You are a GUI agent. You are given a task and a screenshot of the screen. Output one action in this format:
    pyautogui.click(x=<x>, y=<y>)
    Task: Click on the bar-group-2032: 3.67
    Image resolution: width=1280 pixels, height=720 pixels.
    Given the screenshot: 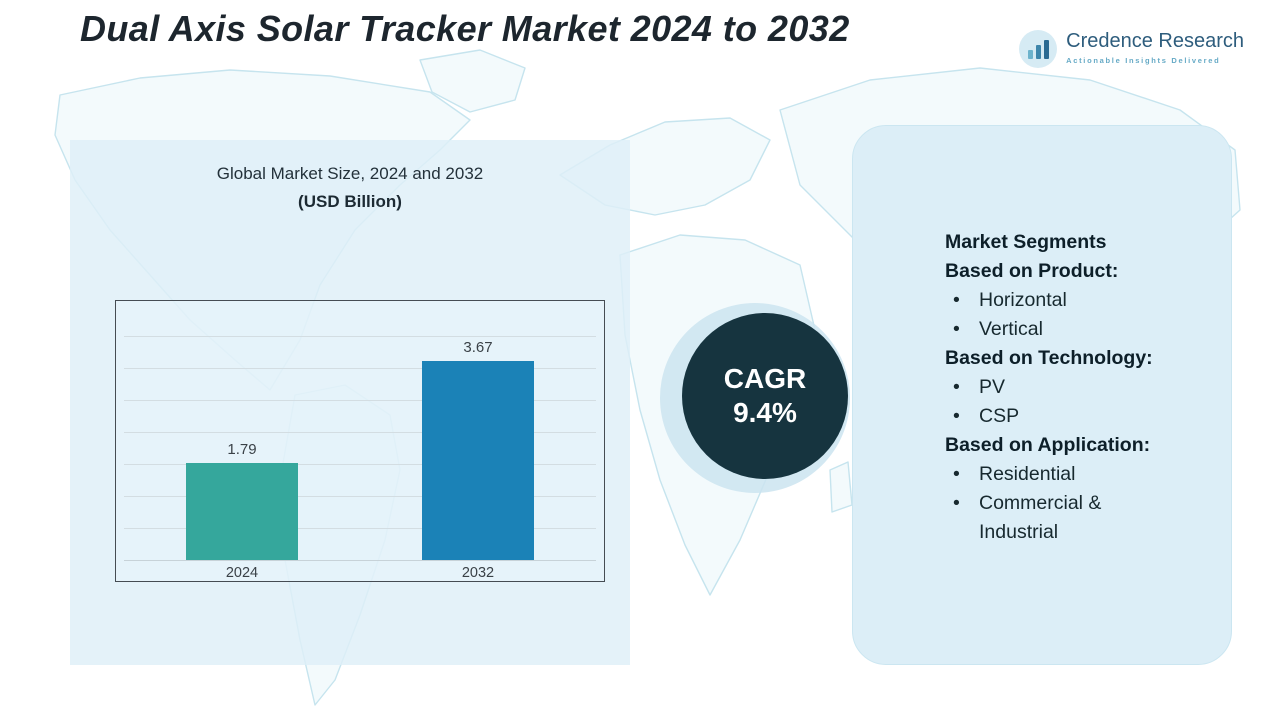 What is the action you would take?
    pyautogui.click(x=478, y=438)
    